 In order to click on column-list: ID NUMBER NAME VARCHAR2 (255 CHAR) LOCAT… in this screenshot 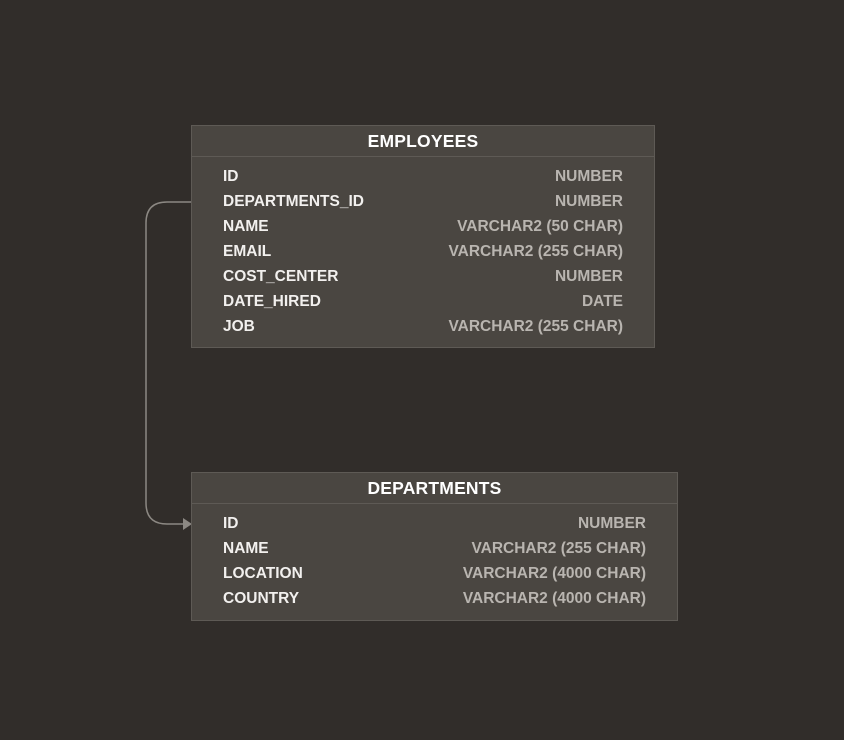, I will do `click(434, 557)`.